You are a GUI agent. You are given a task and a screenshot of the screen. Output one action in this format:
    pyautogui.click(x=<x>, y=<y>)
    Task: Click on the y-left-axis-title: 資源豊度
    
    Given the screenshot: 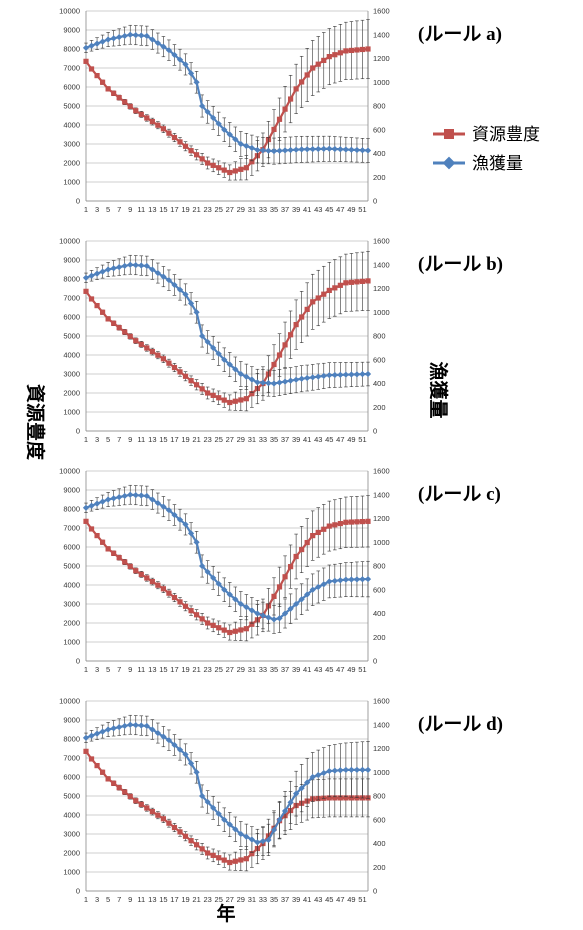 What is the action you would take?
    pyautogui.click(x=35, y=422)
    